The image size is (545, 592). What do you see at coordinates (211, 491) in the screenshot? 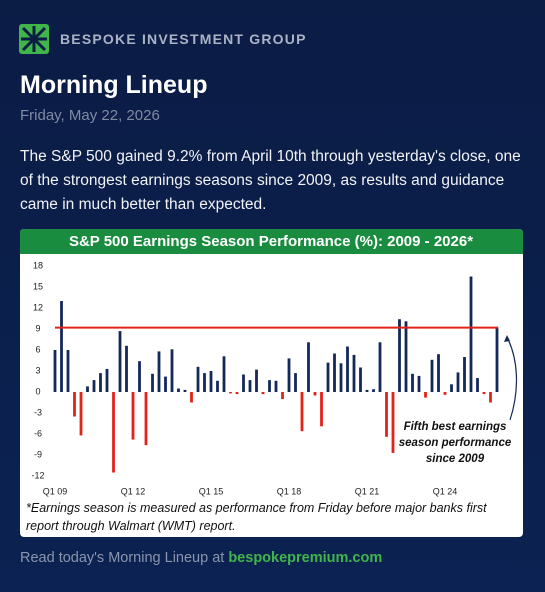
I see `x-tick-label: Q1 15` at bounding box center [211, 491].